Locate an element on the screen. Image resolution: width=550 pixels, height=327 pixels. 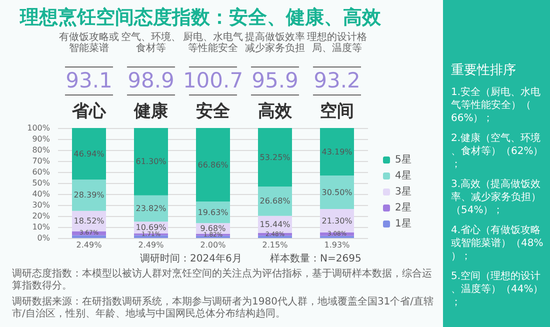
y-tick-label: 90% is located at coordinates (41, 139).